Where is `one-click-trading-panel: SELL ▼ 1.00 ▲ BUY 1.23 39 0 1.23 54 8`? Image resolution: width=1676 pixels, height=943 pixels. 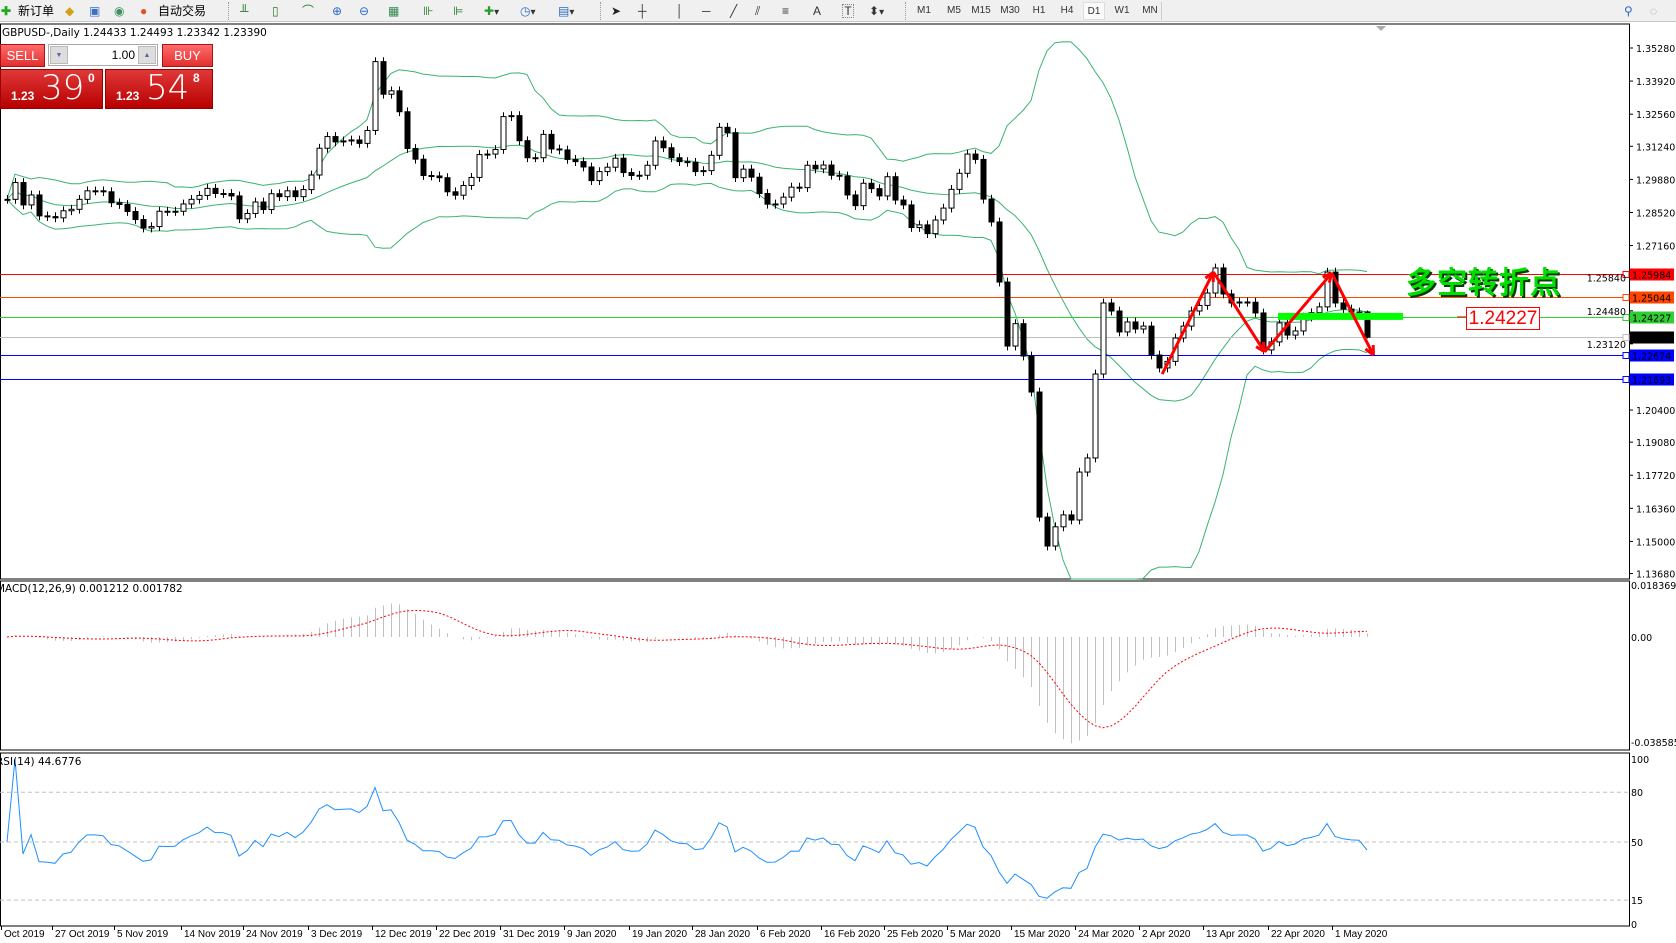 one-click-trading-panel: SELL ▼ 1.00 ▲ BUY 1.23 39 0 1.23 54 8 is located at coordinates (106, 76).